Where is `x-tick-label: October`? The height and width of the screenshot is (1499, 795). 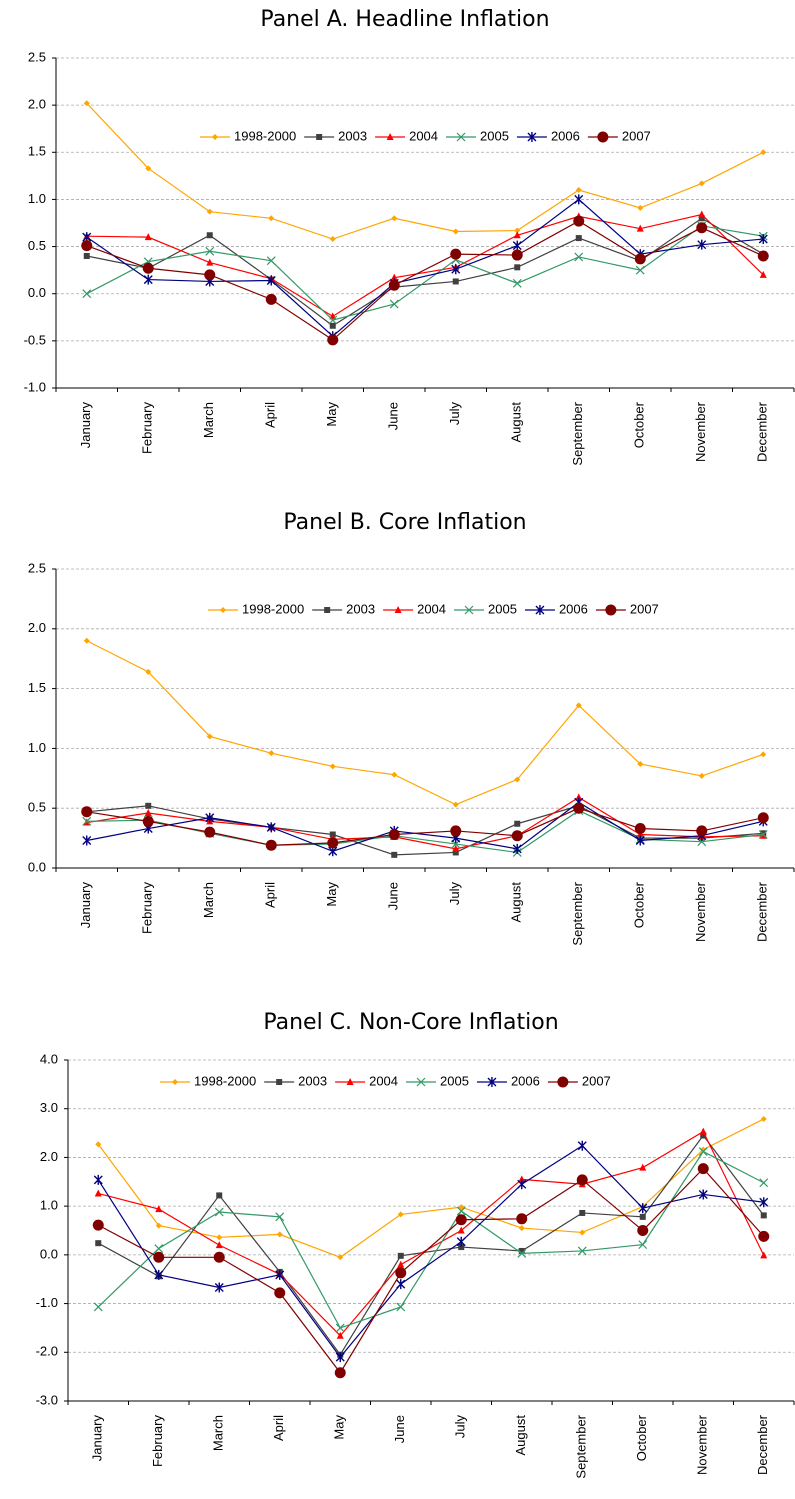
x-tick-label: October is located at coordinates (641, 1437).